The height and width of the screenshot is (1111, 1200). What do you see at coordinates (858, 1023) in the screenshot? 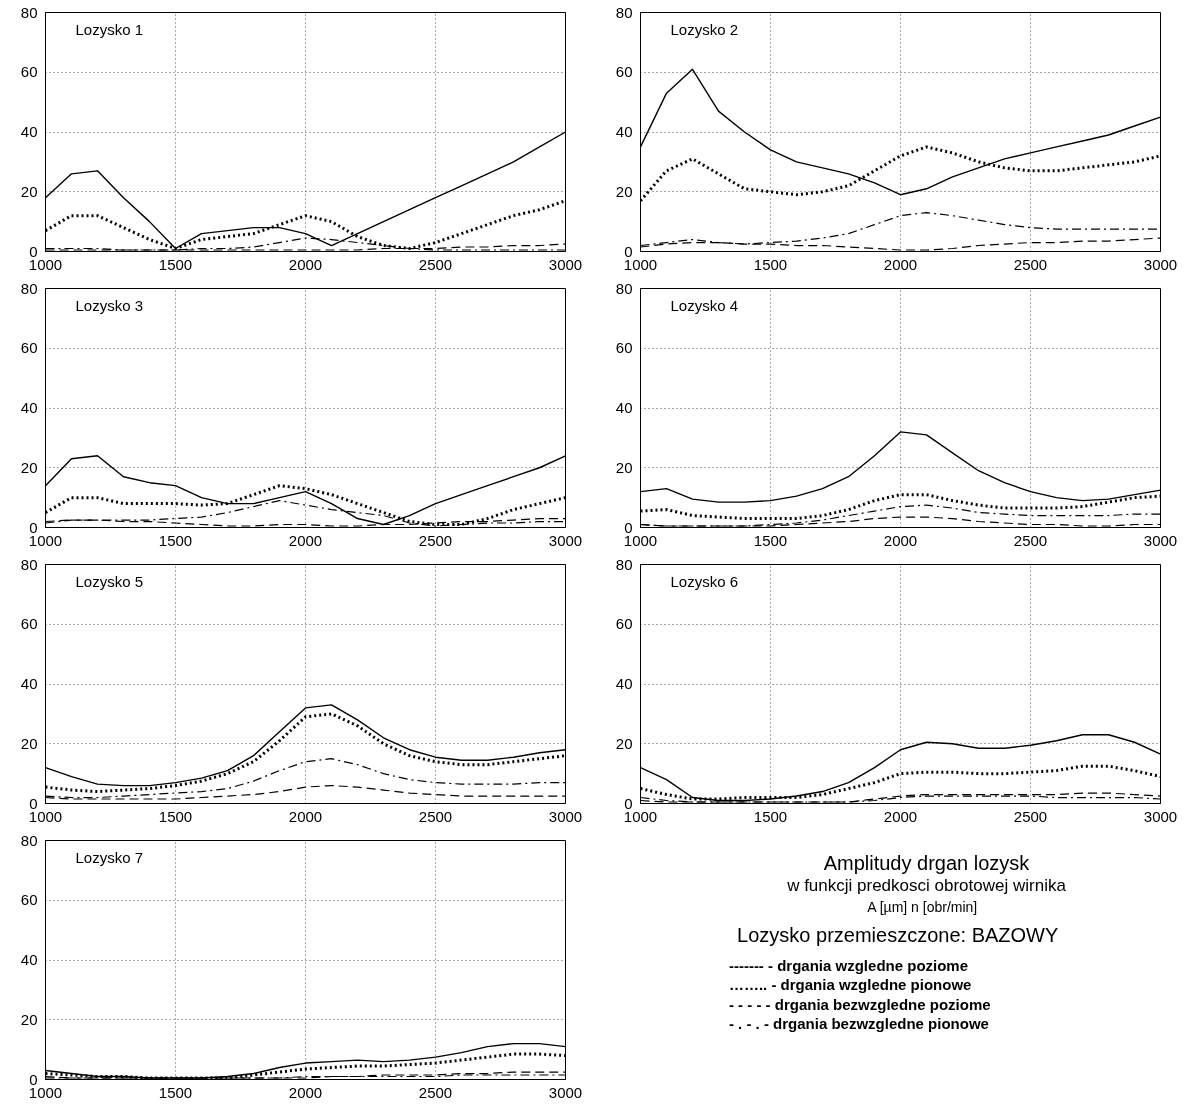
I see `text: - . - . - drgania bezwzgledne pionowe` at bounding box center [858, 1023].